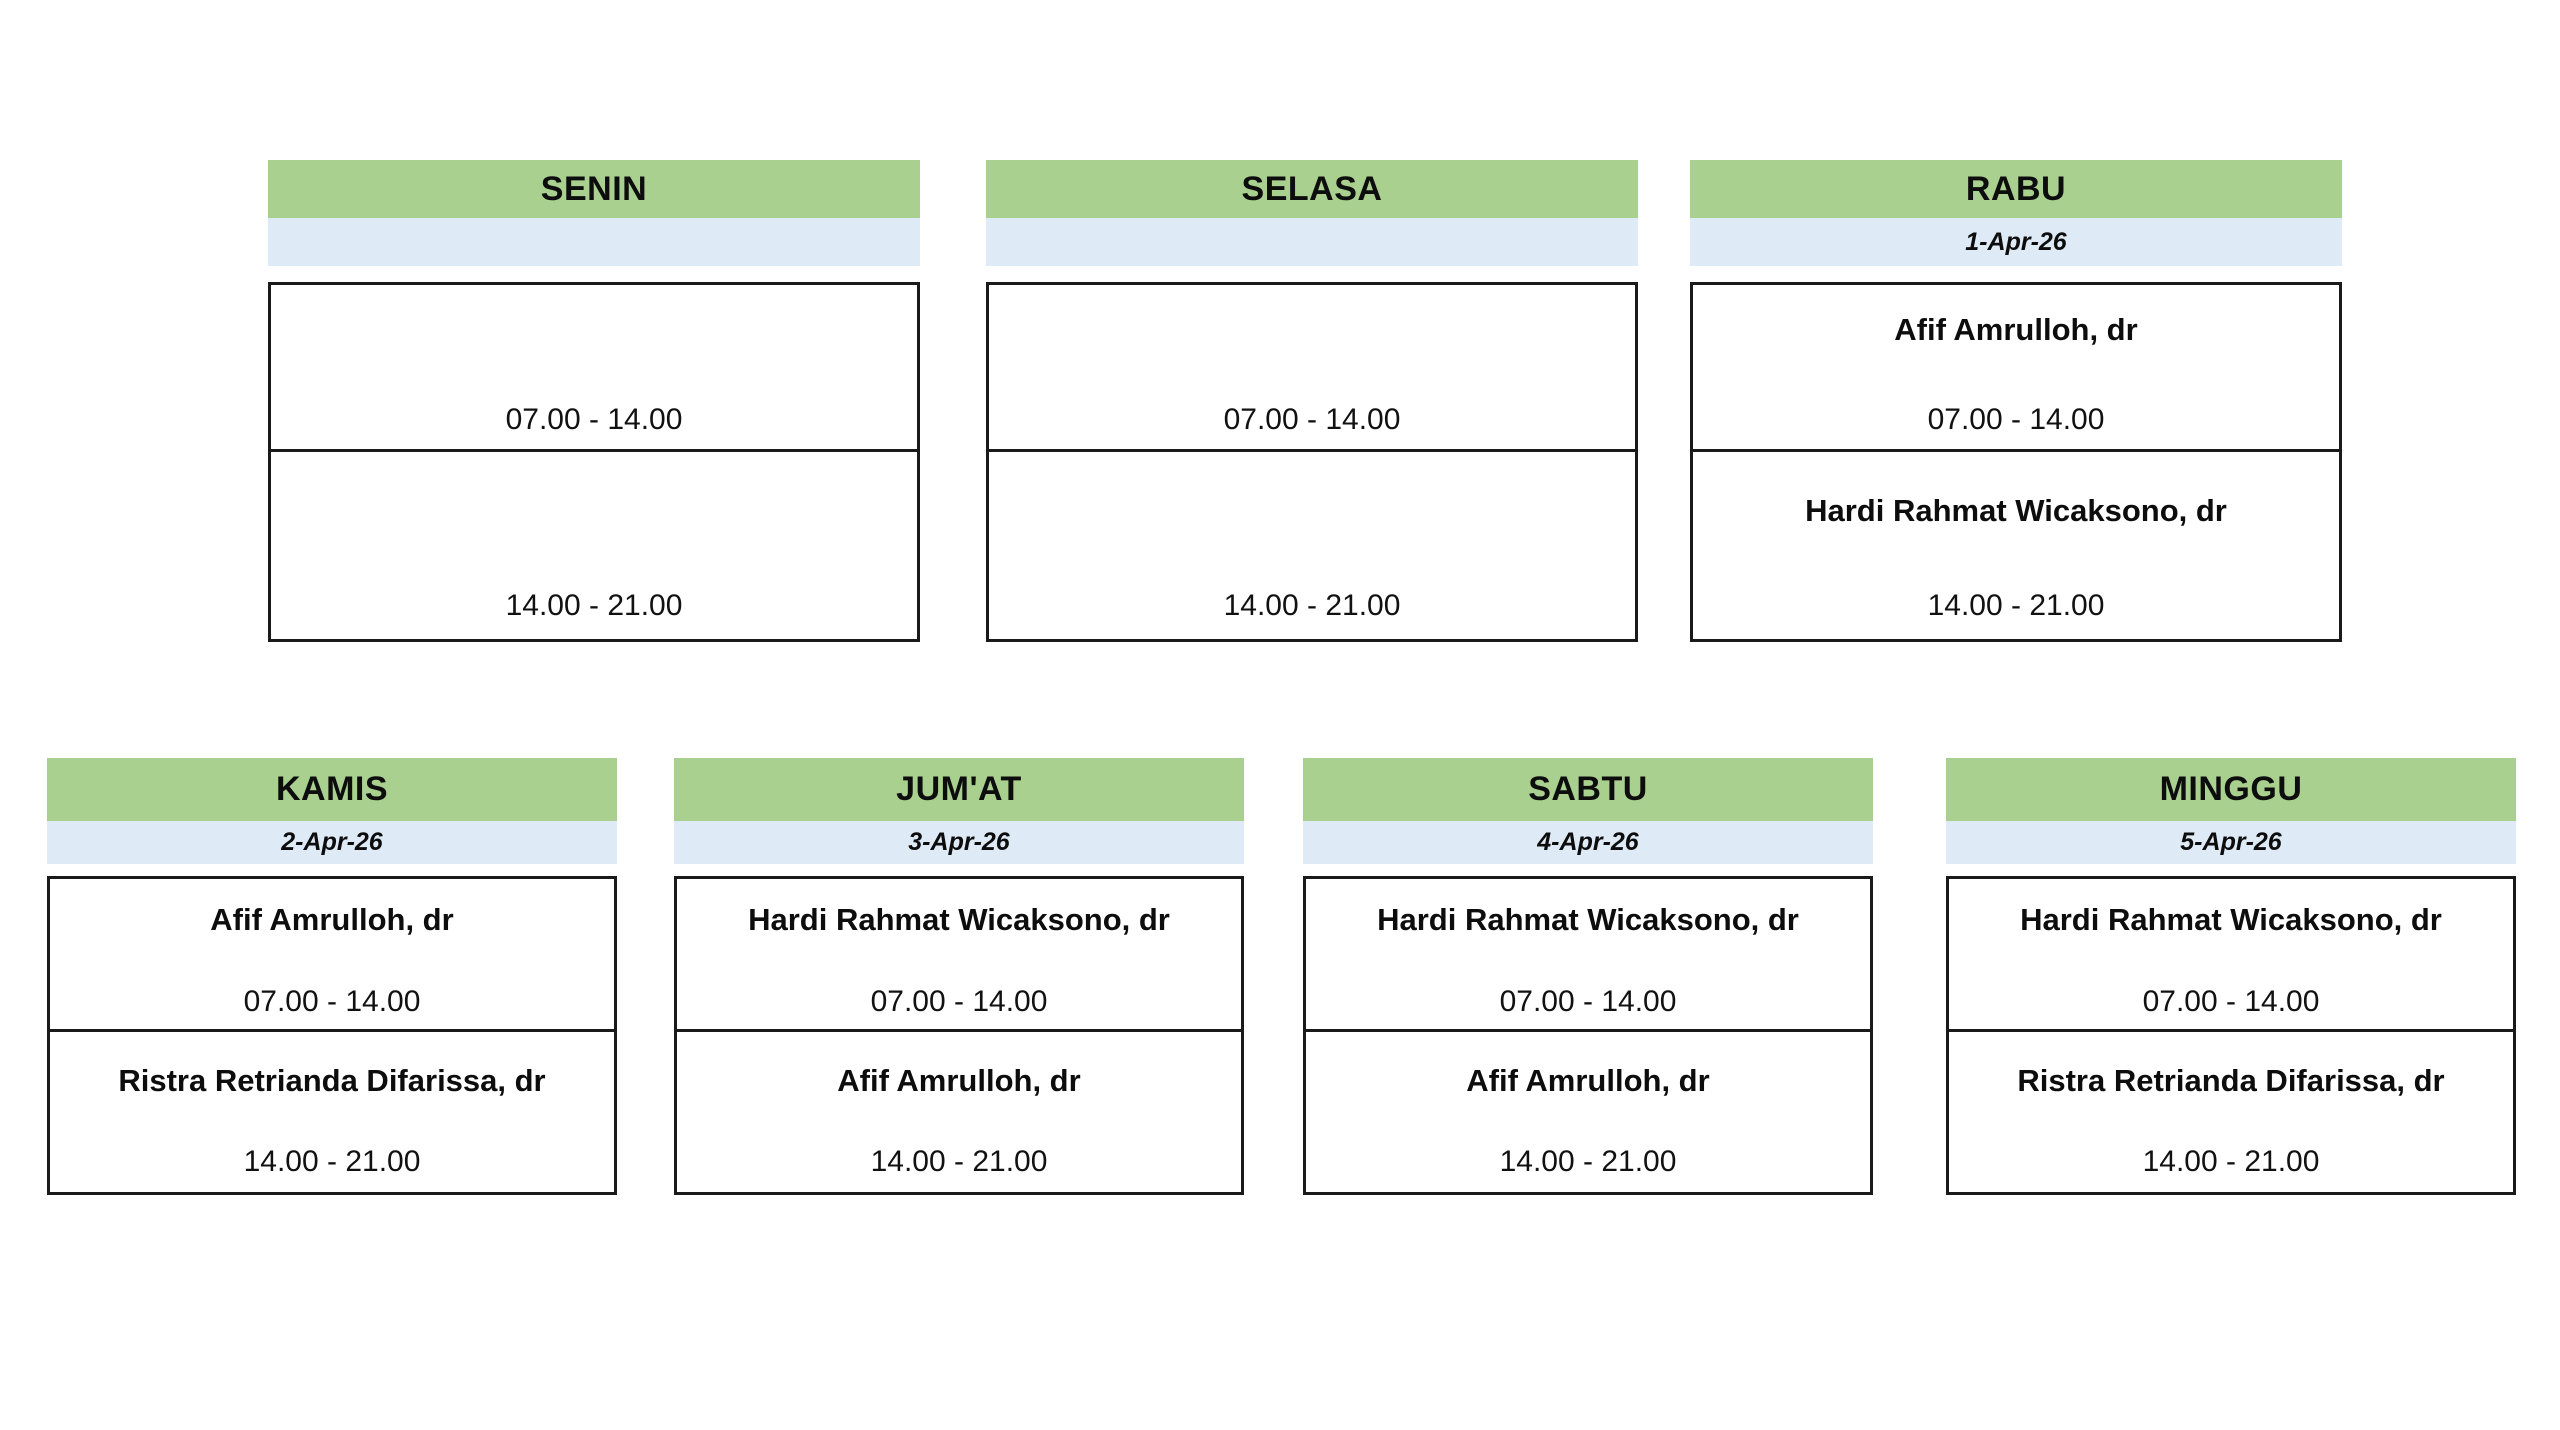  What do you see at coordinates (2231, 789) in the screenshot?
I see `day-header-label: MINGGU` at bounding box center [2231, 789].